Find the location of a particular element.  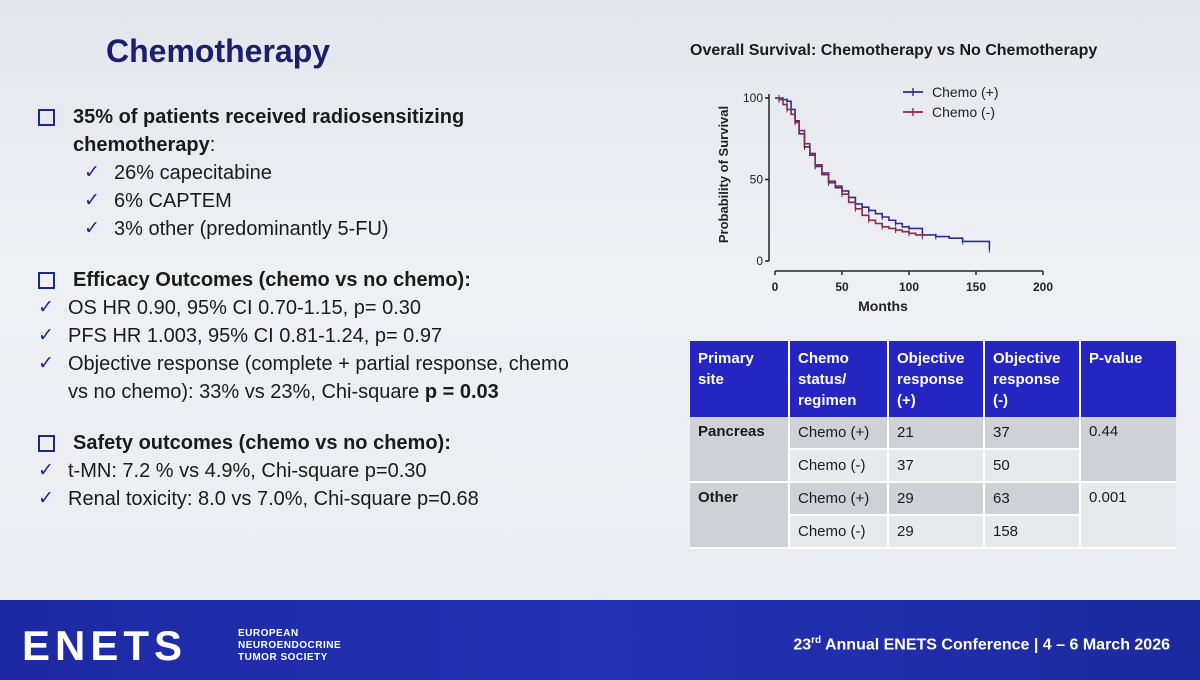

list-item-text: 3% other (predominantly 5-FU) is located at coordinates (251, 229).